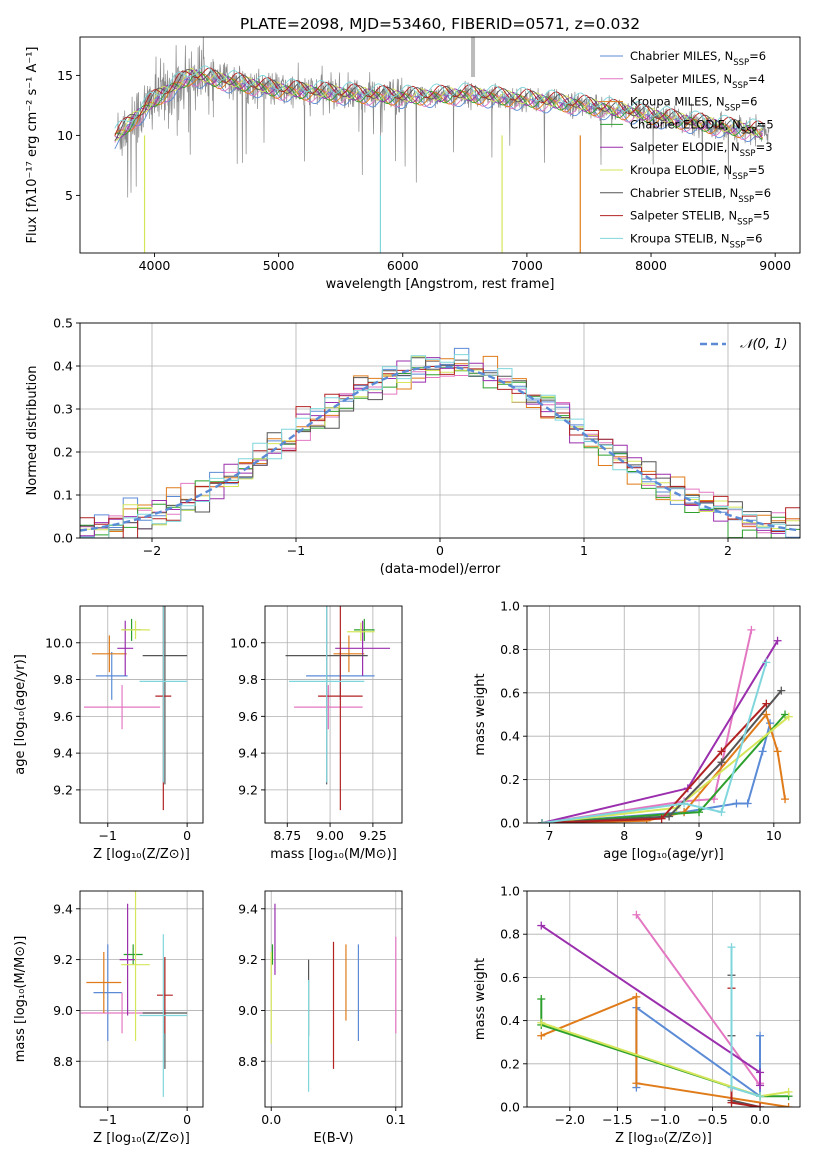 The width and height of the screenshot is (819, 1170). I want to click on y-tick-label: 15, so click(65, 75).